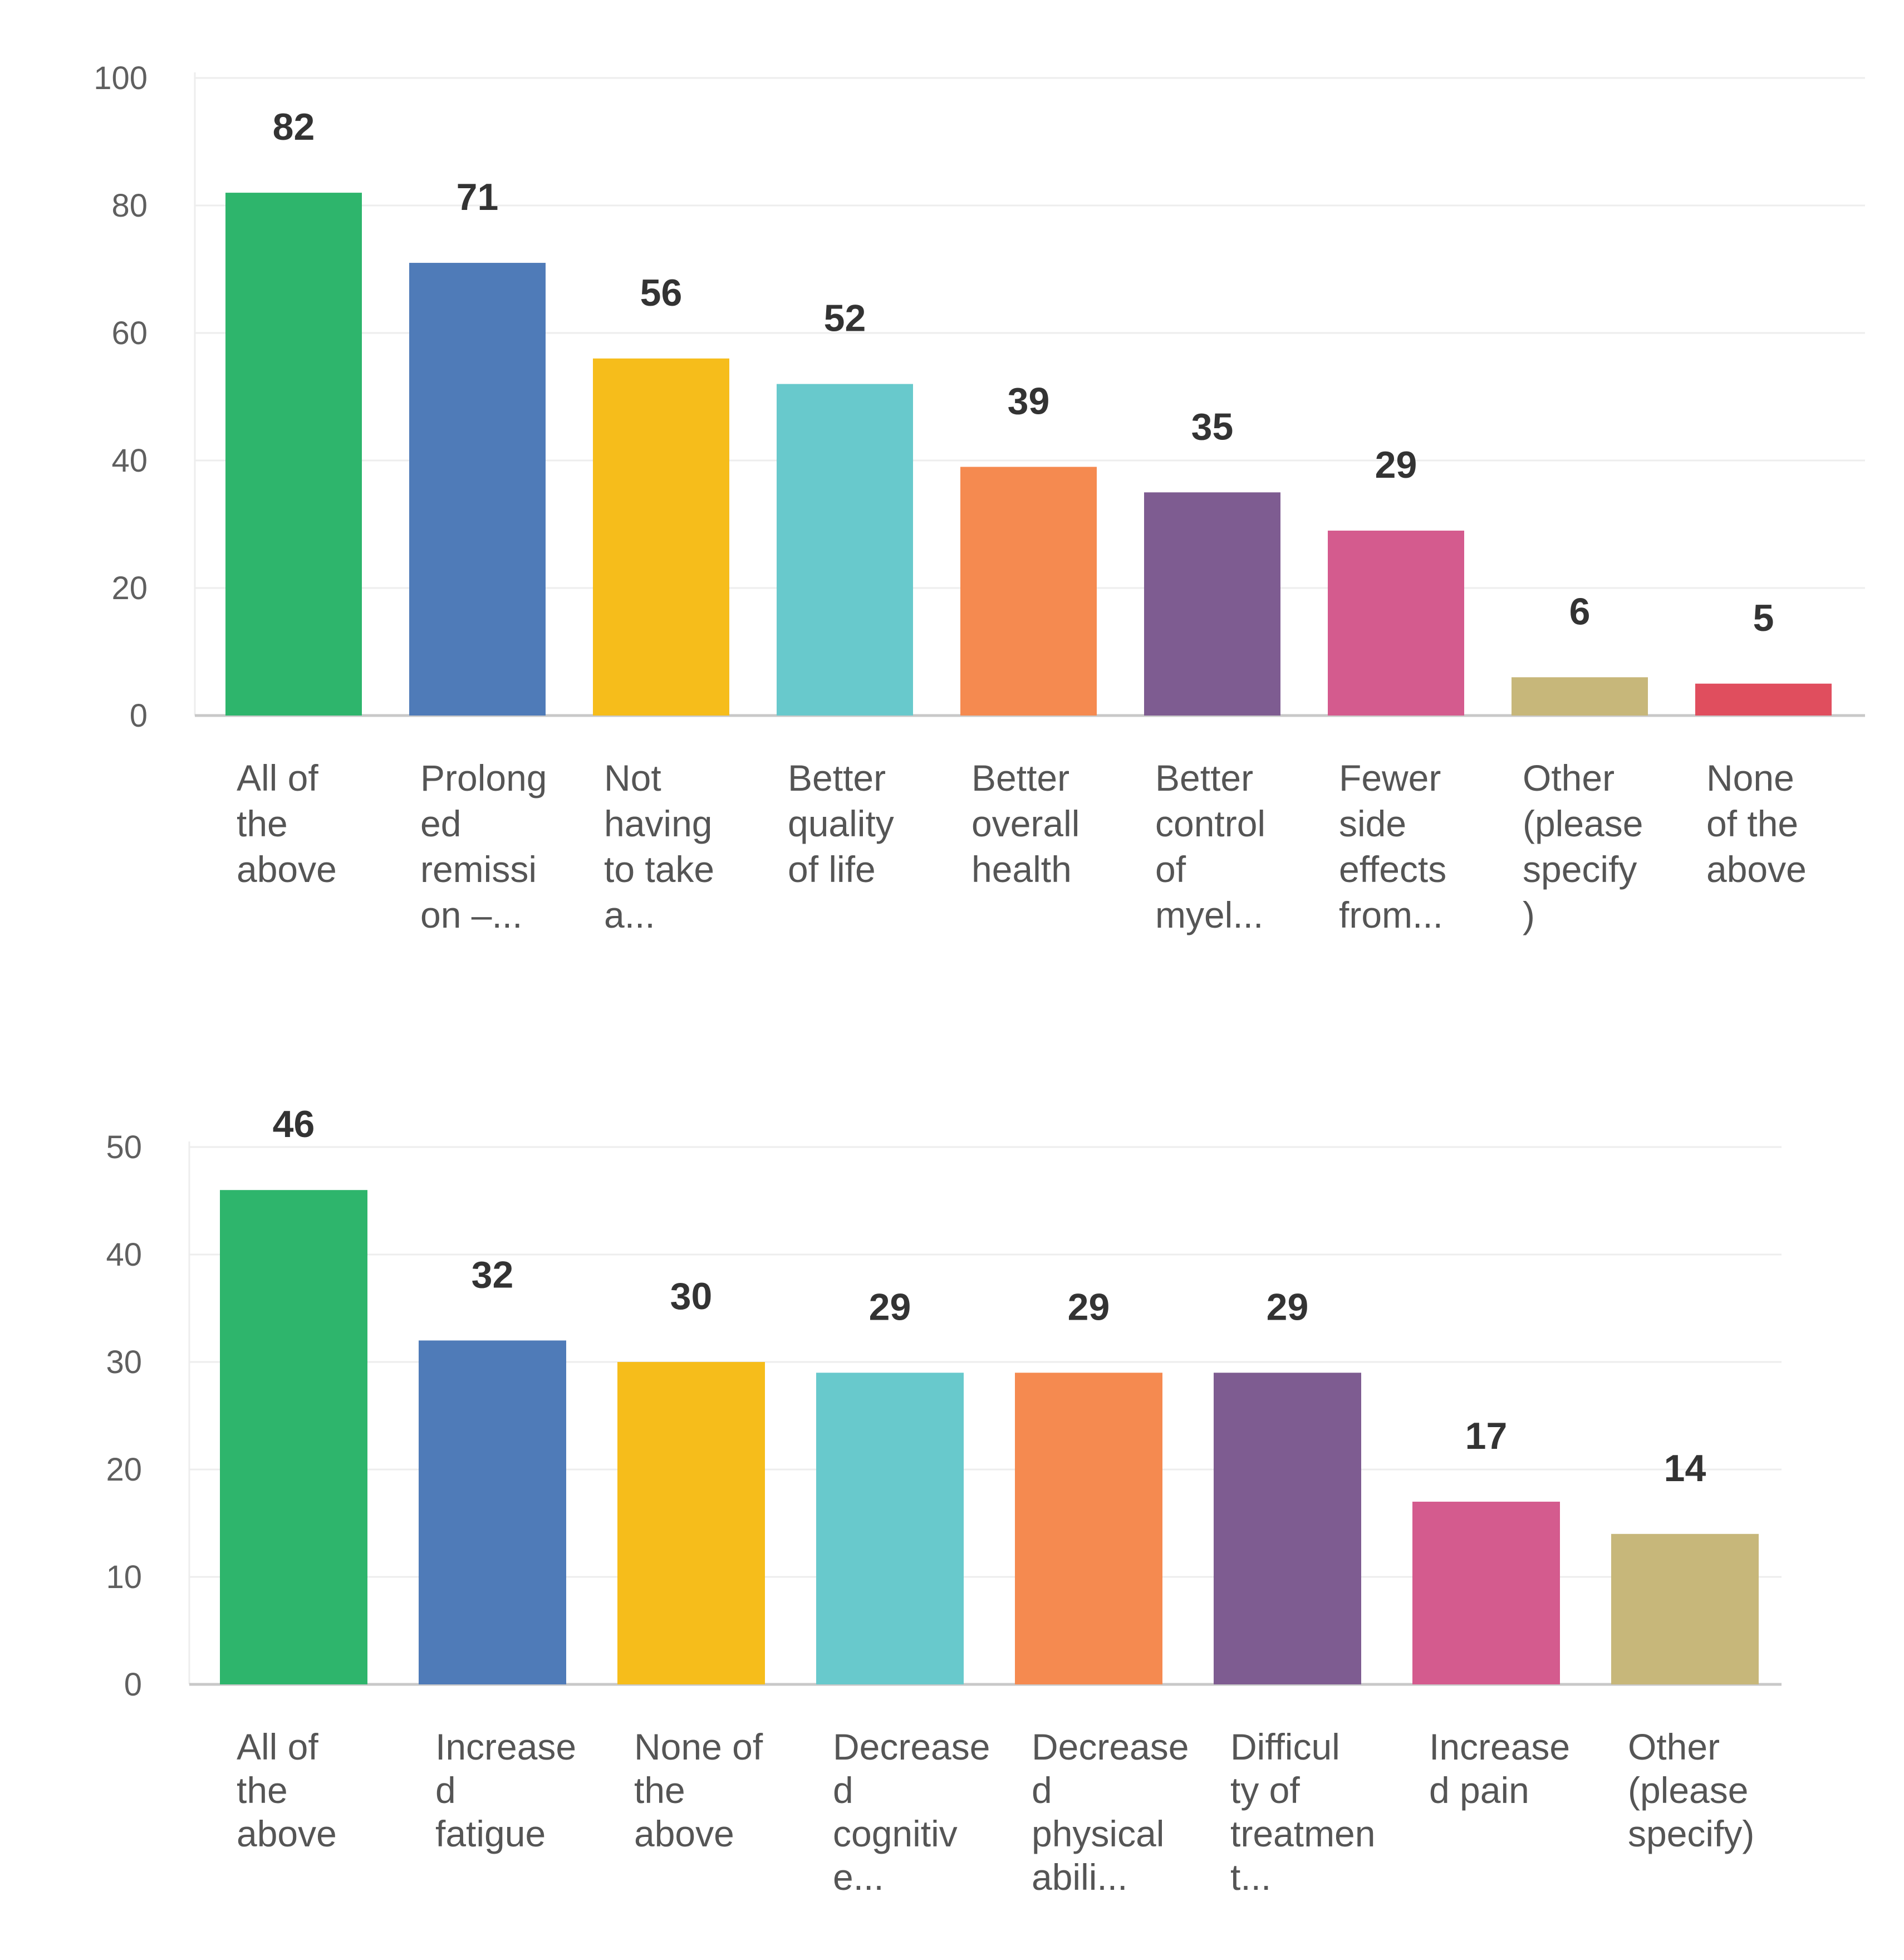  I want to click on x-tick-label: Increase d fatigue, so click(505, 1790).